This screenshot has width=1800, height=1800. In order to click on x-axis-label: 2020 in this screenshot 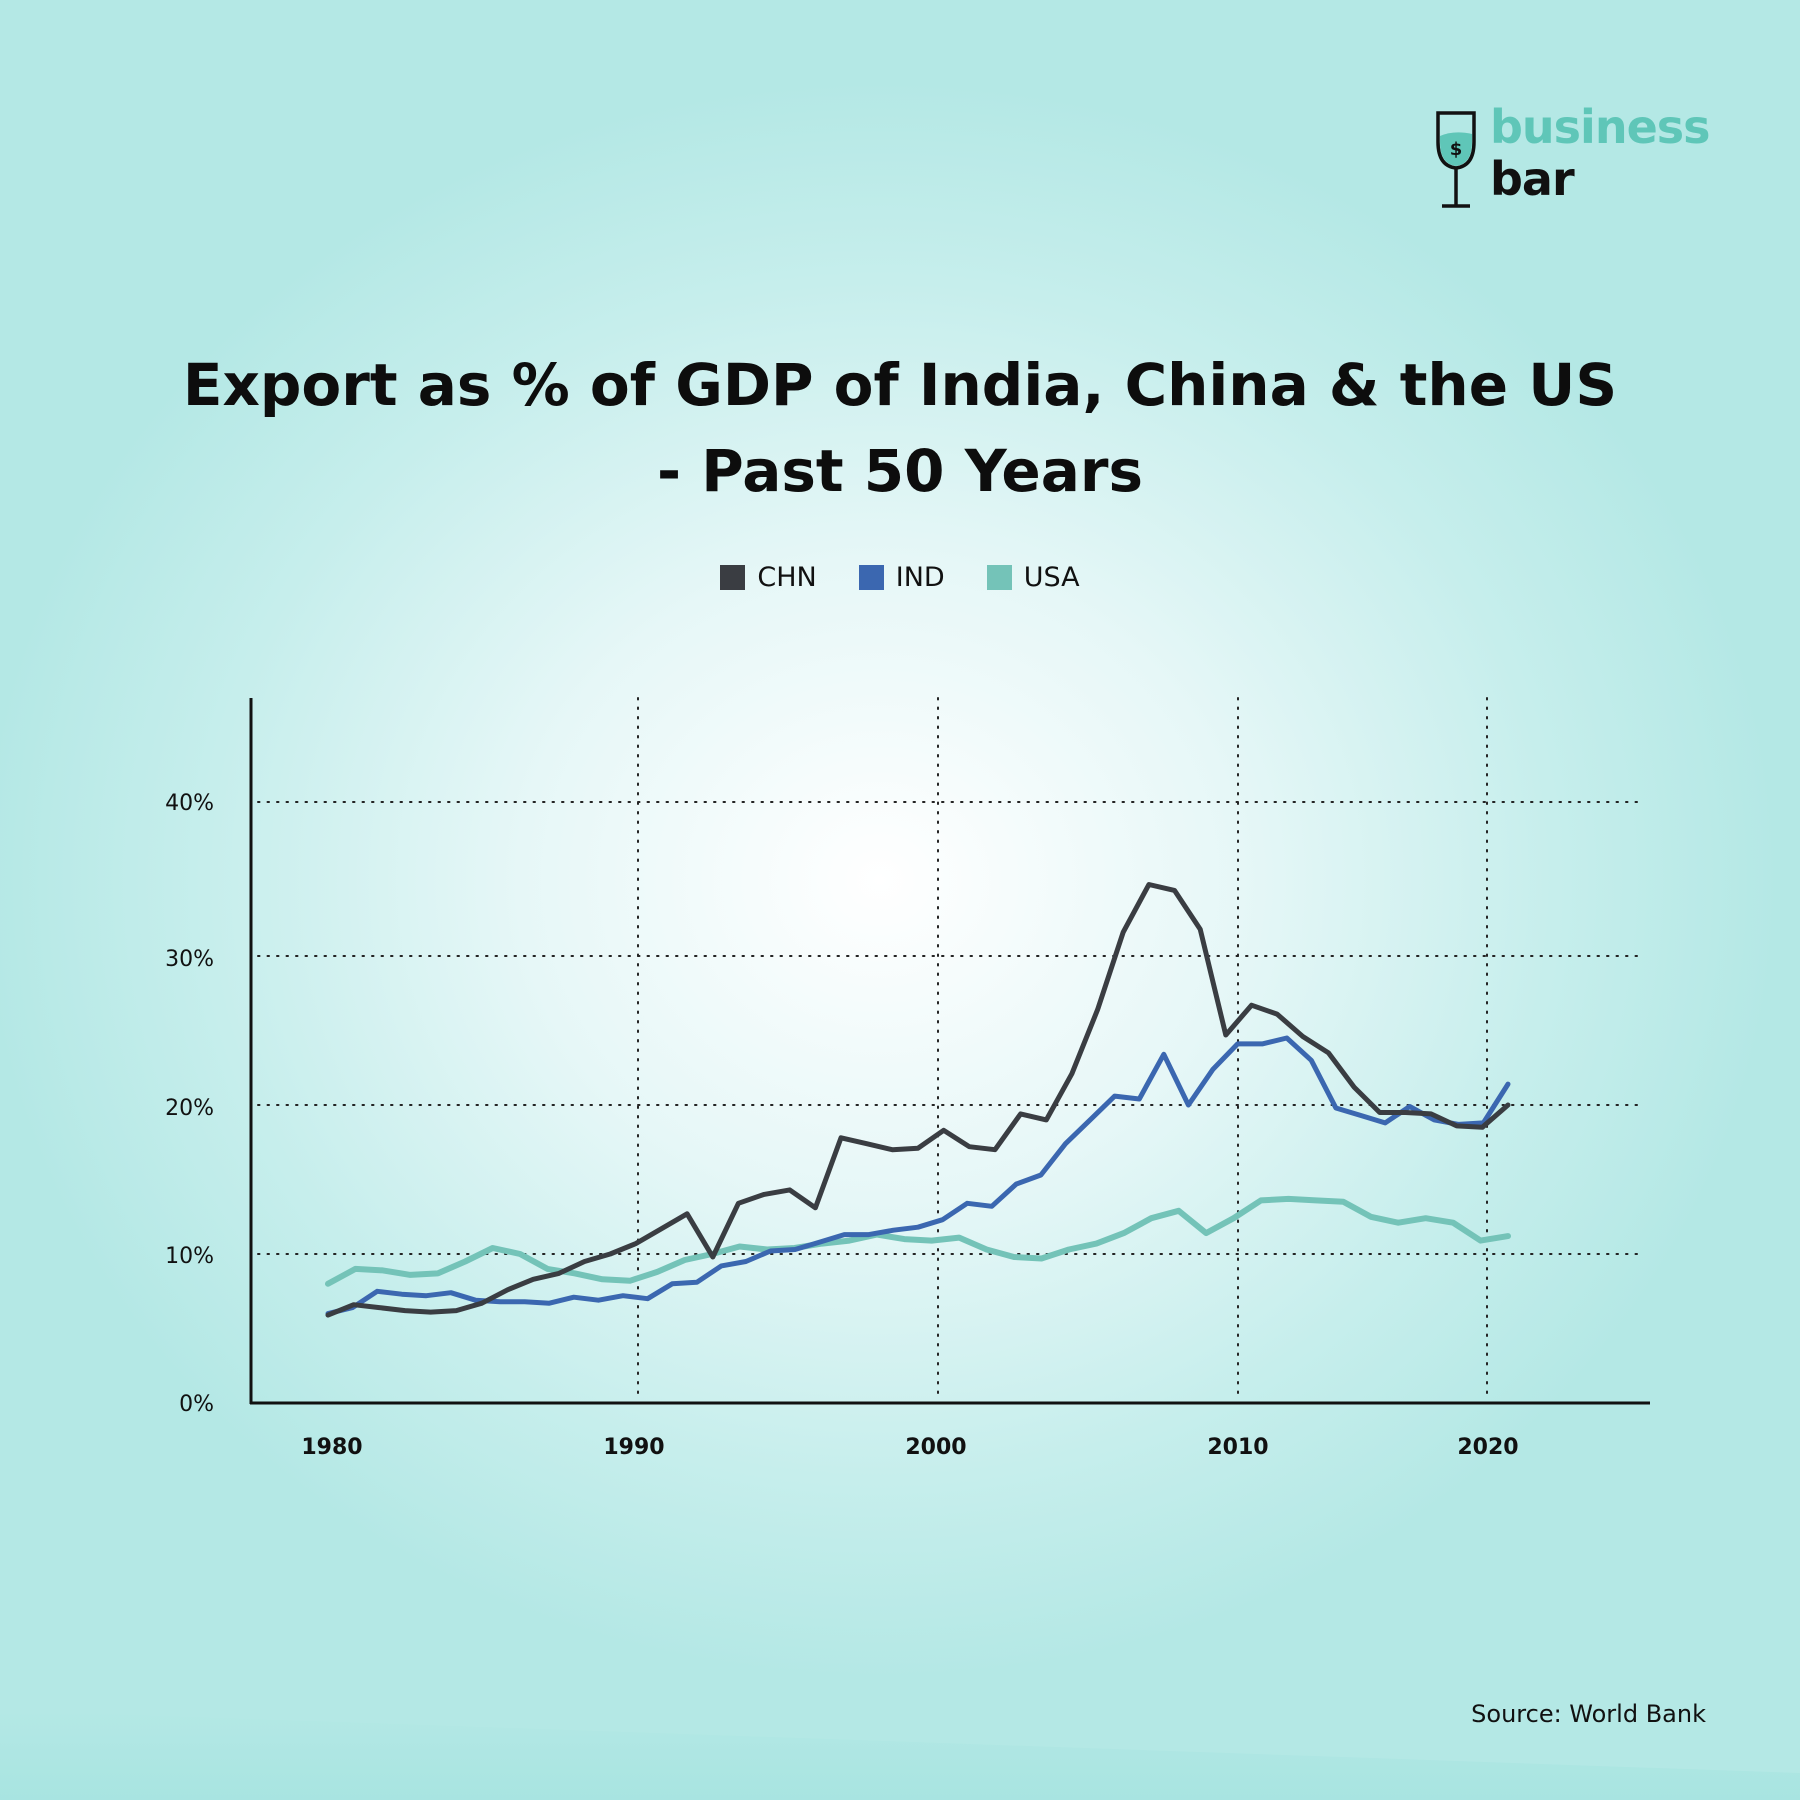, I will do `click(1487, 1447)`.